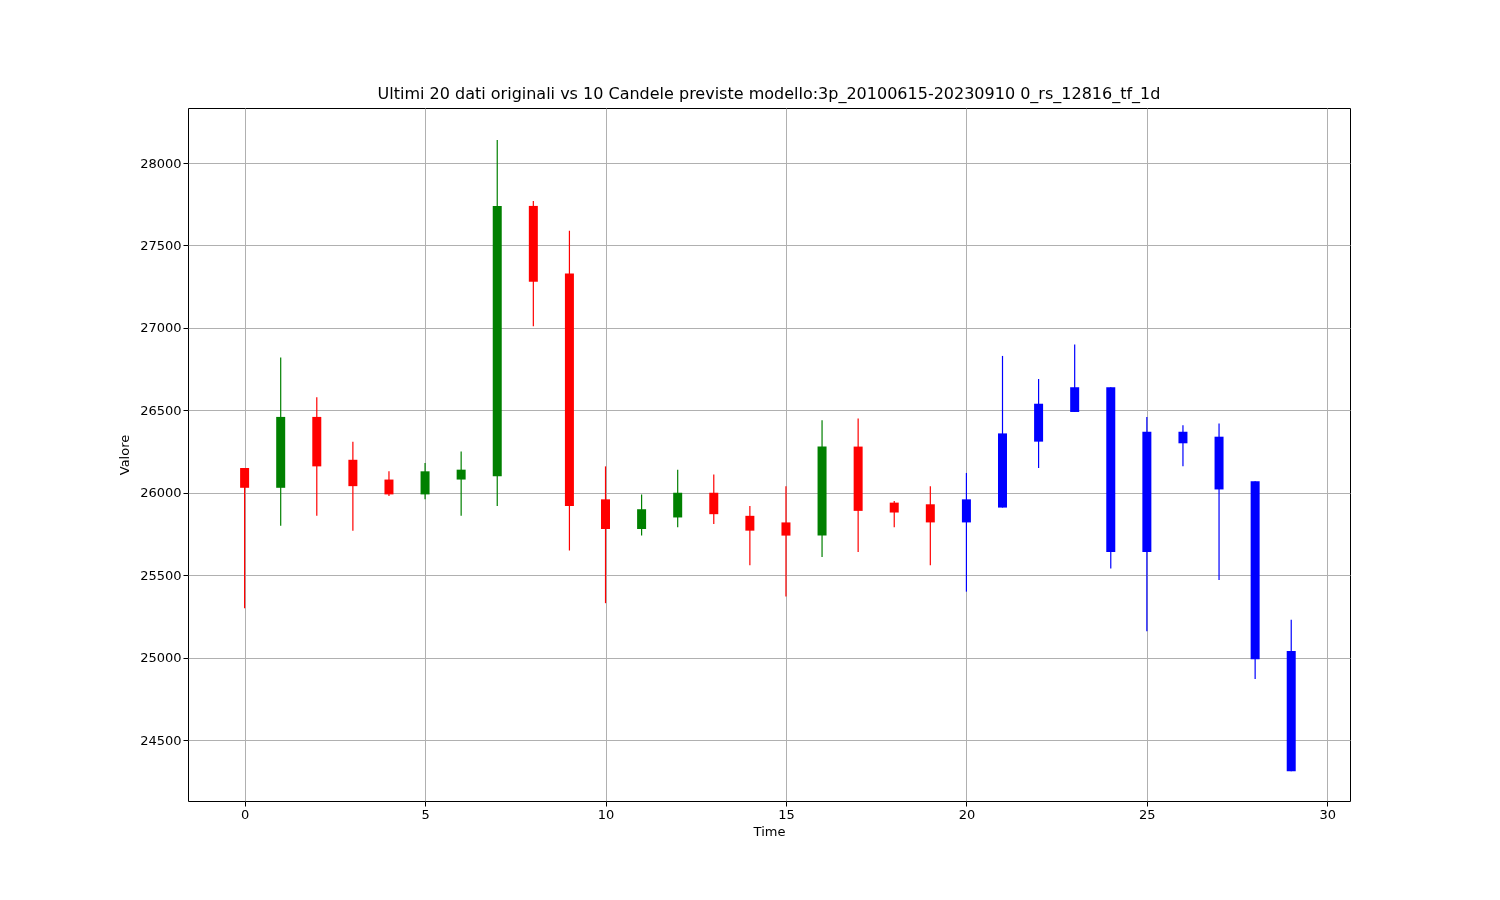 This screenshot has width=1500, height=900. What do you see at coordinates (245, 814) in the screenshot?
I see `x-tick-label: 0` at bounding box center [245, 814].